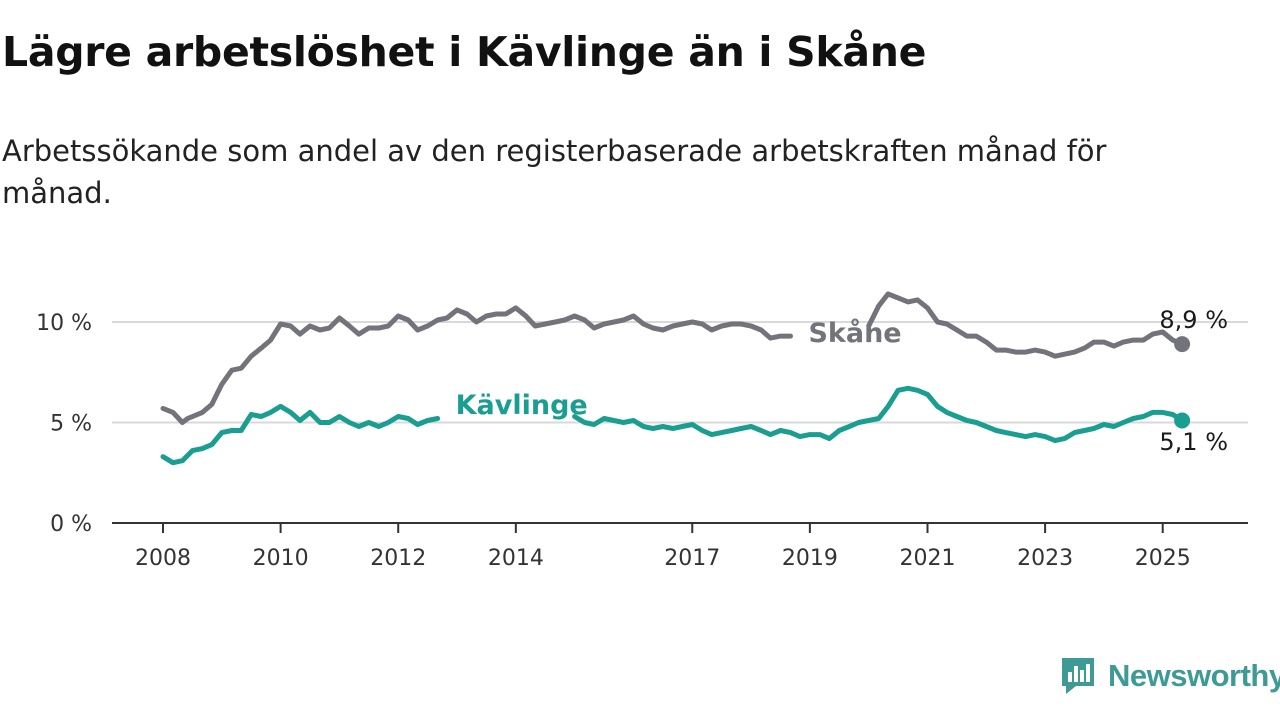 The width and height of the screenshot is (1280, 720). Describe the element at coordinates (163, 558) in the screenshot. I see `x-tick-label: 2008` at that location.